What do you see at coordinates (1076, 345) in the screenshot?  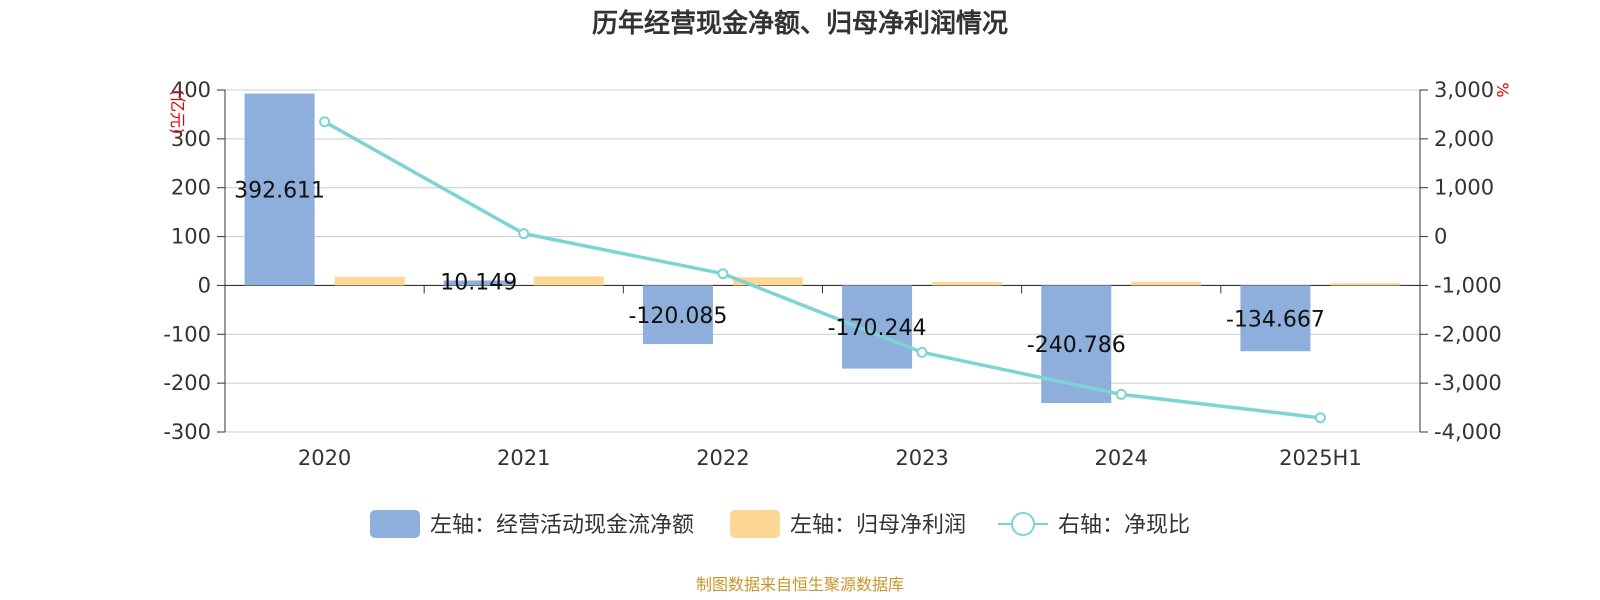 I see `cash-flow-data-label: -240.786` at bounding box center [1076, 345].